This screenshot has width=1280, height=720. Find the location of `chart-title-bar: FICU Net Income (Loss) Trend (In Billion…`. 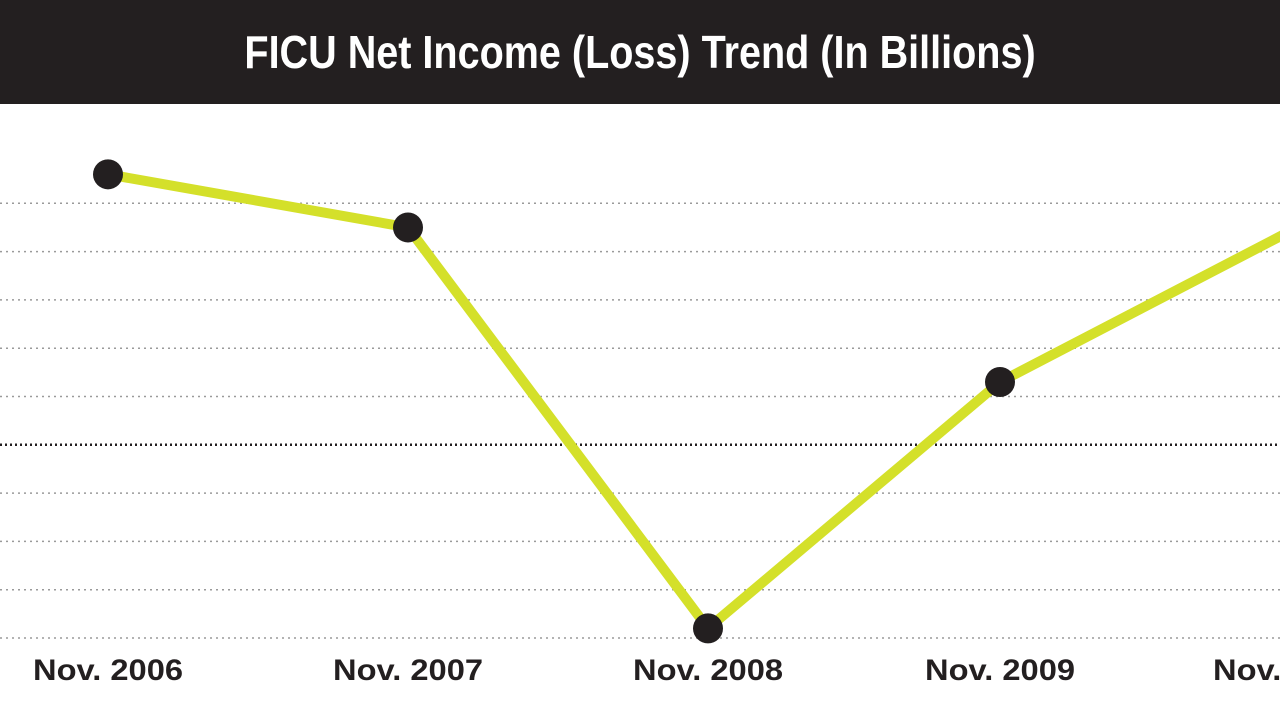

chart-title-bar: FICU Net Income (Loss) Trend (In Billion… is located at coordinates (640, 52).